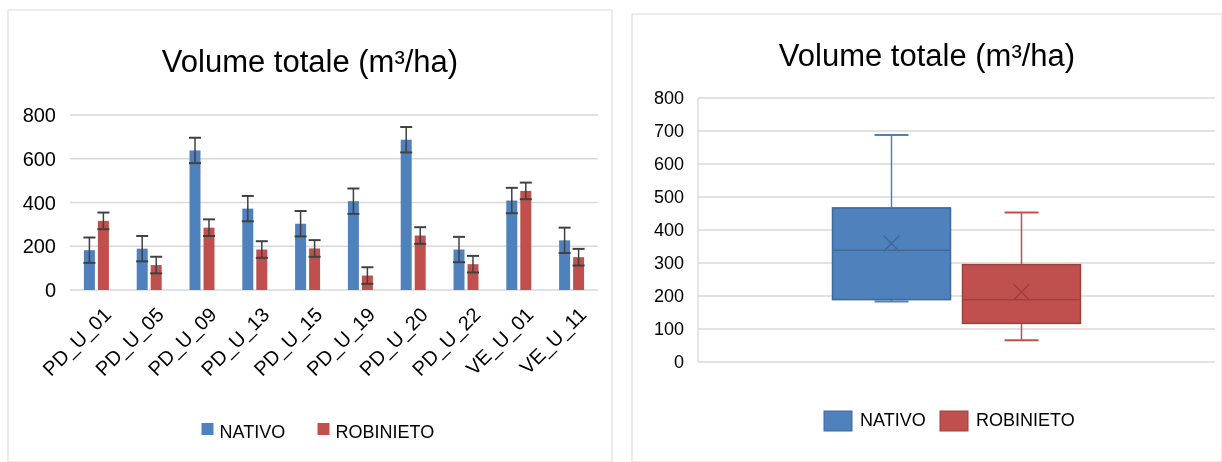 The width and height of the screenshot is (1222, 462). What do you see at coordinates (668, 329) in the screenshot?
I see `y-tick-label: 100` at bounding box center [668, 329].